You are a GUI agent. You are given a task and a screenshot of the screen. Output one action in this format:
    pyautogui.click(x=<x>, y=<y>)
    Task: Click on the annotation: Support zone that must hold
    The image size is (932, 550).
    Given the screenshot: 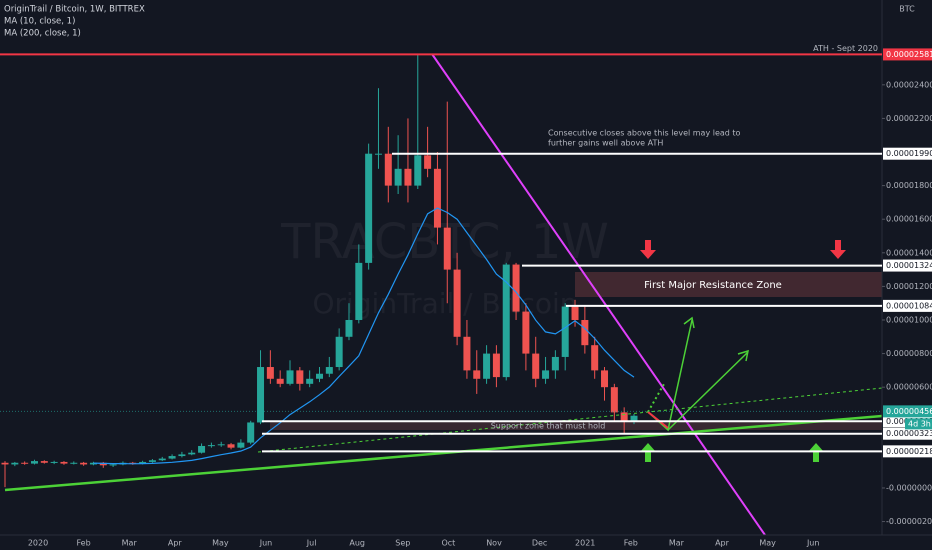 What is the action you would take?
    pyautogui.click(x=548, y=426)
    